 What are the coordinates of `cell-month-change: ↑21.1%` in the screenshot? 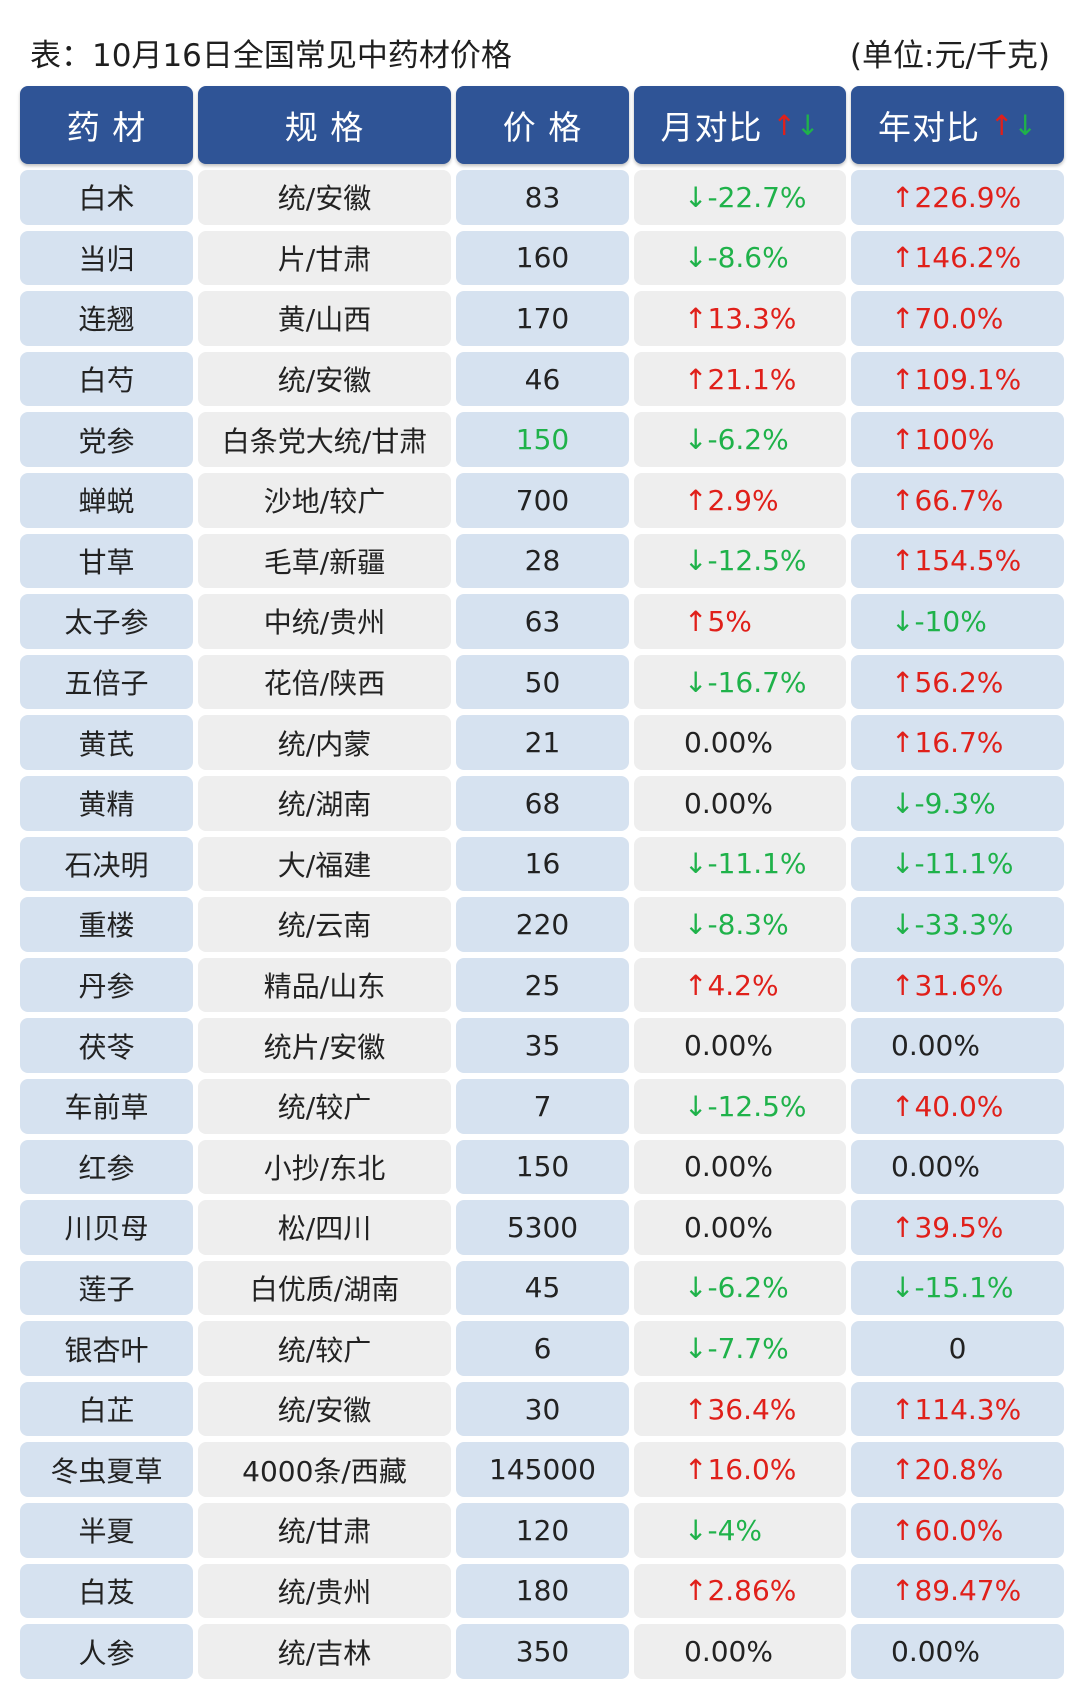 It's located at (740, 379).